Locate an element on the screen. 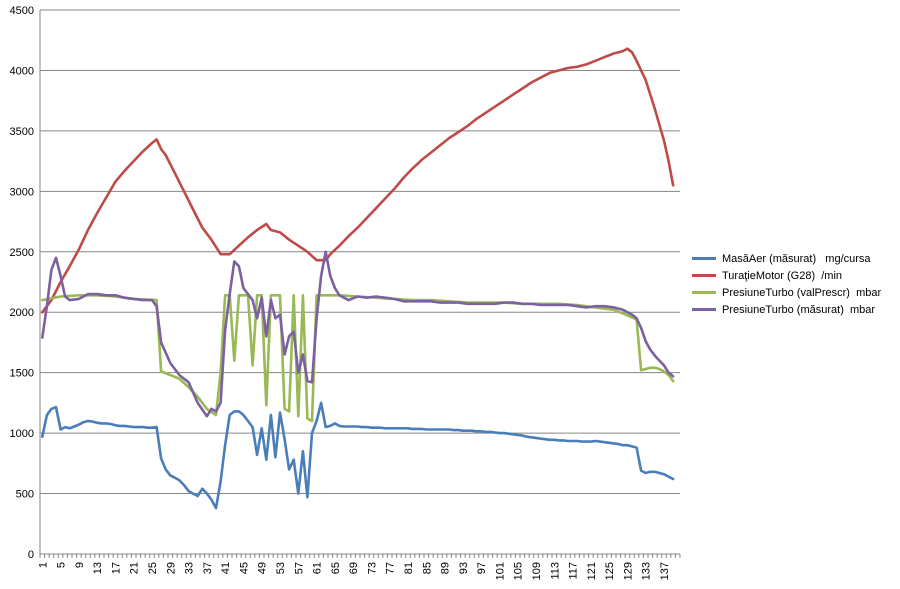  x-tick-label: 105 is located at coordinates (519, 571).